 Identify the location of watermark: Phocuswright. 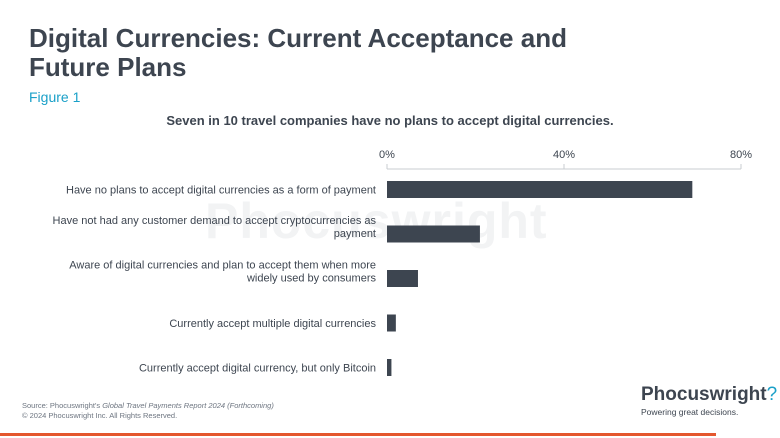
(376, 221).